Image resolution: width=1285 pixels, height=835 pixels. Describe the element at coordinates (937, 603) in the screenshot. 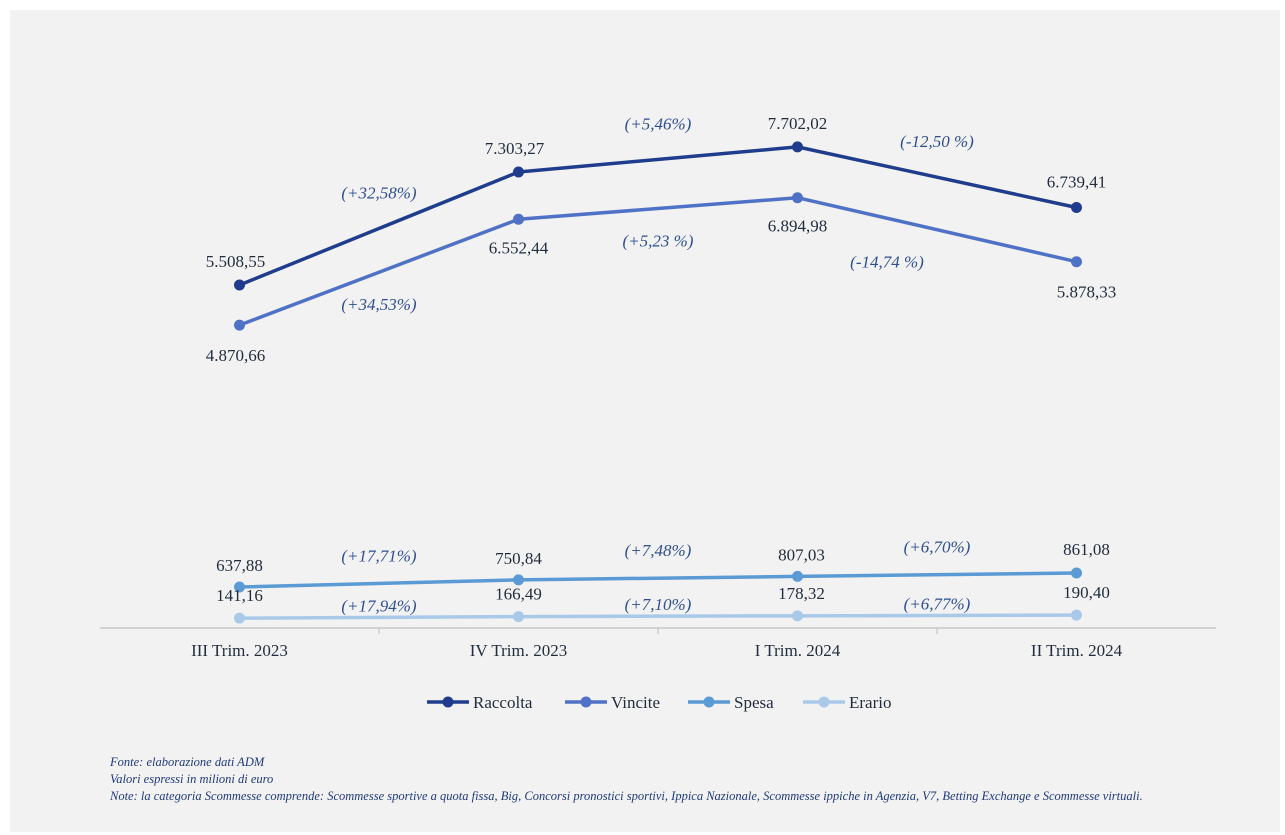

I see `change-label-erario: (+6,77%)` at that location.